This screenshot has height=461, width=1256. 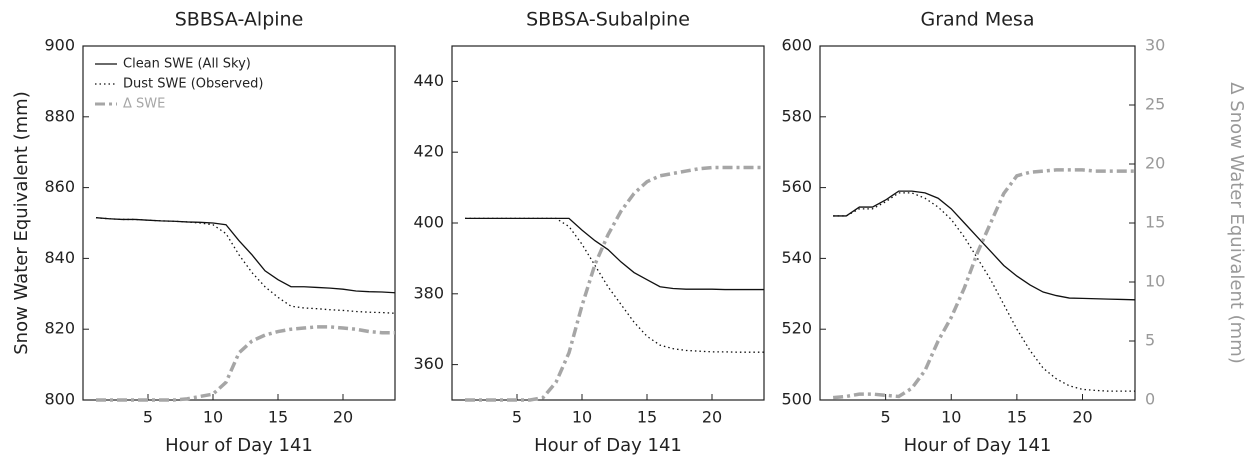 What do you see at coordinates (193, 84) in the screenshot?
I see `legend-label: Dust SWE (Observed)` at bounding box center [193, 84].